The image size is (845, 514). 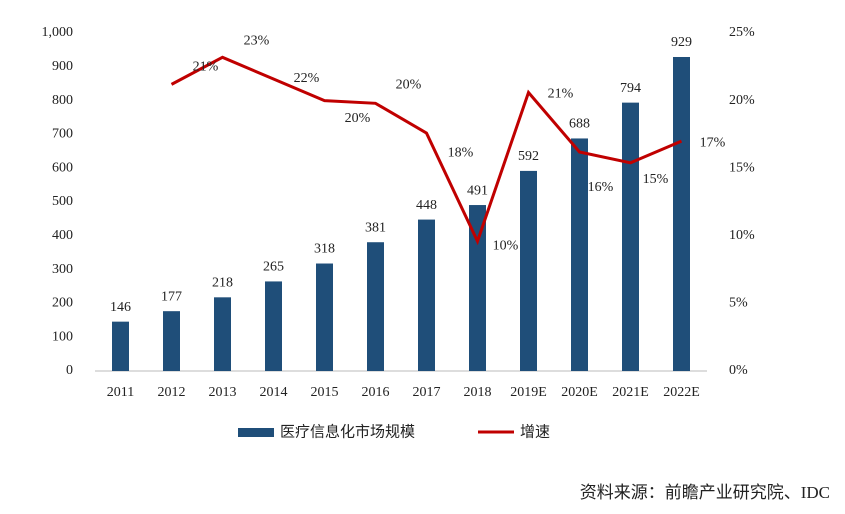 I want to click on source-note: 资料来源：前瞻产业研究院、IDC, so click(x=705, y=492).